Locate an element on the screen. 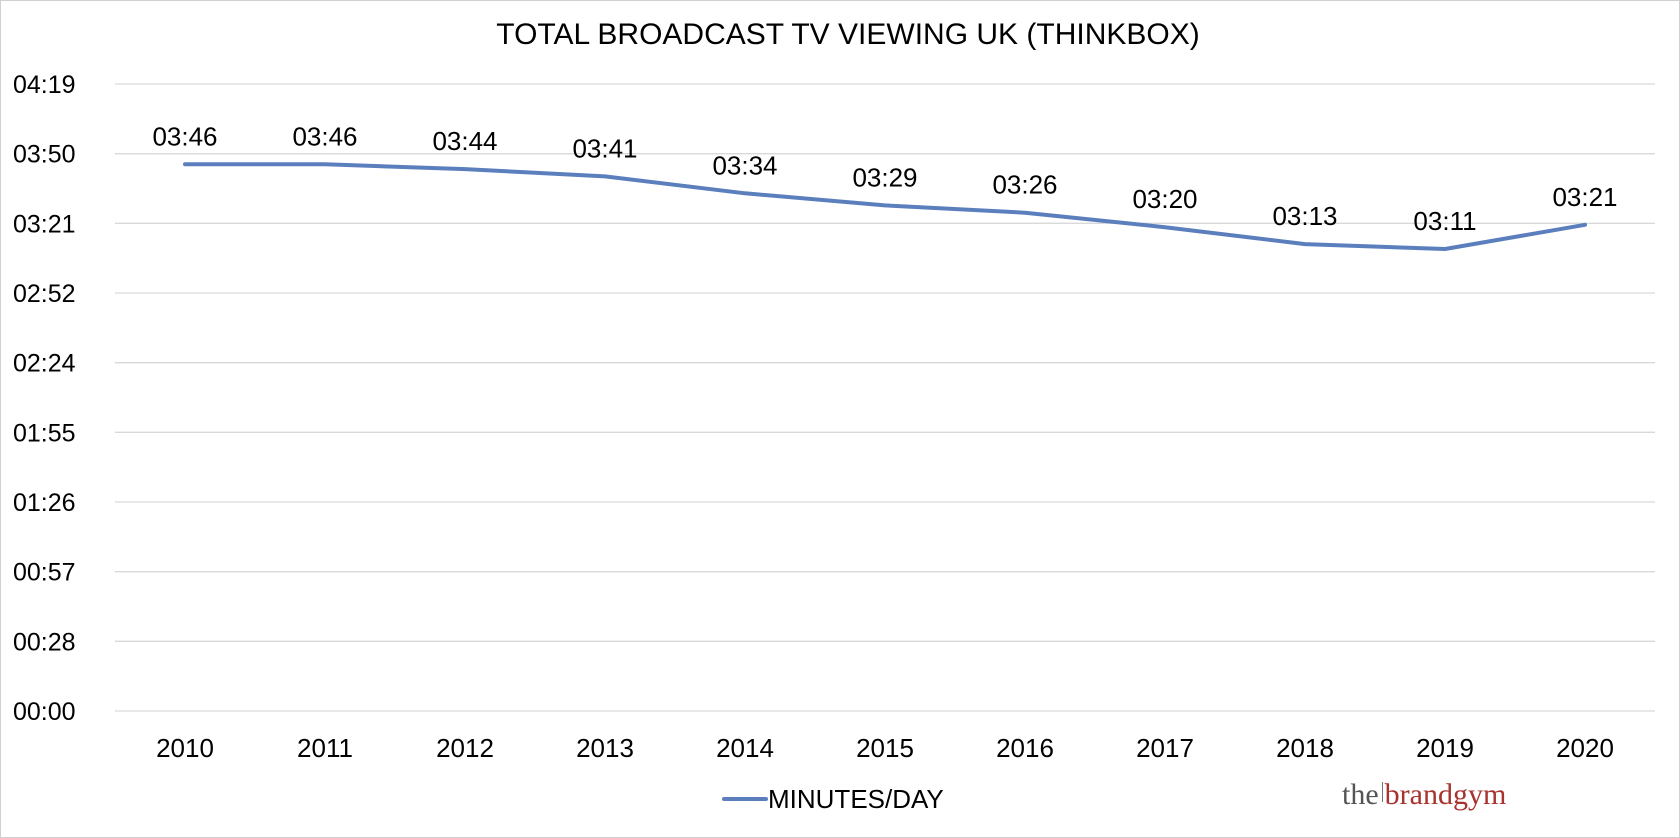 This screenshot has height=838, width=1680. x-tick-label: 2016 is located at coordinates (1025, 748).